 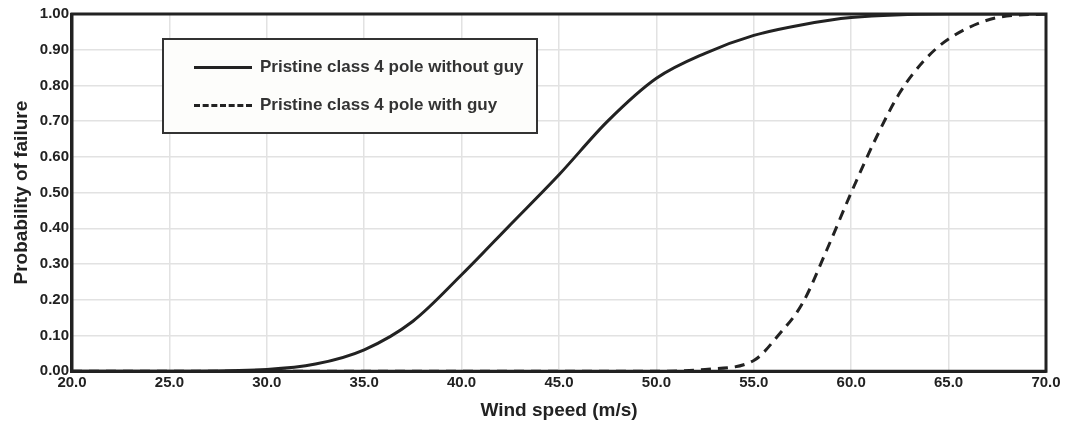 What do you see at coordinates (54, 48) in the screenshot?
I see `y-tick-label: 0.90` at bounding box center [54, 48].